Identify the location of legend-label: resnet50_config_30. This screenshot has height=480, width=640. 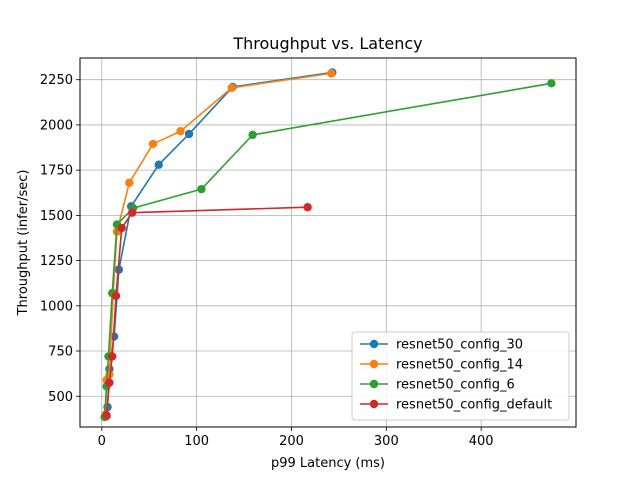
(459, 345).